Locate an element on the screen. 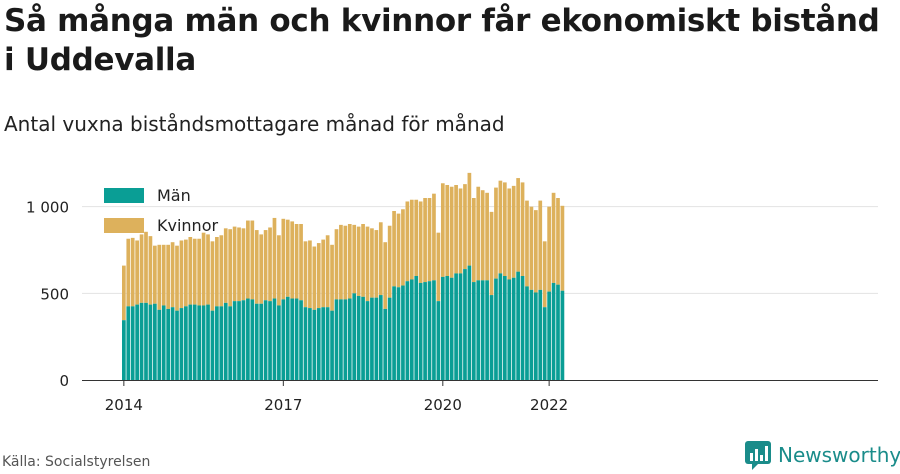  x-tick-label: 2020 is located at coordinates (443, 405).